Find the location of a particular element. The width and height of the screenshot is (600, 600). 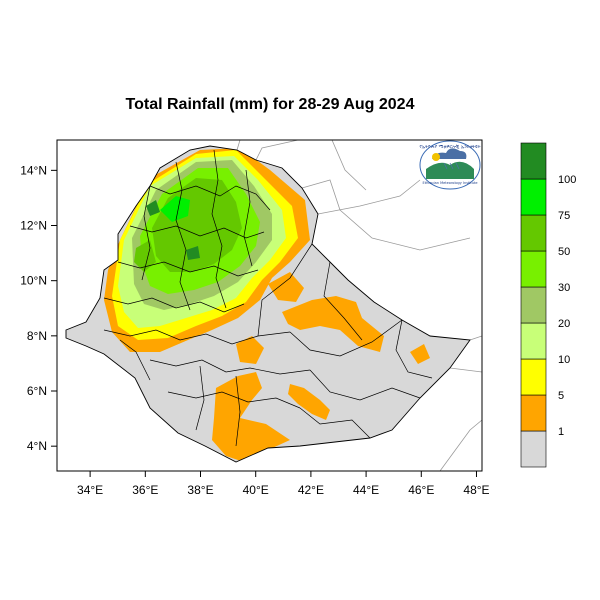

legend-label: 50 is located at coordinates (564, 252).